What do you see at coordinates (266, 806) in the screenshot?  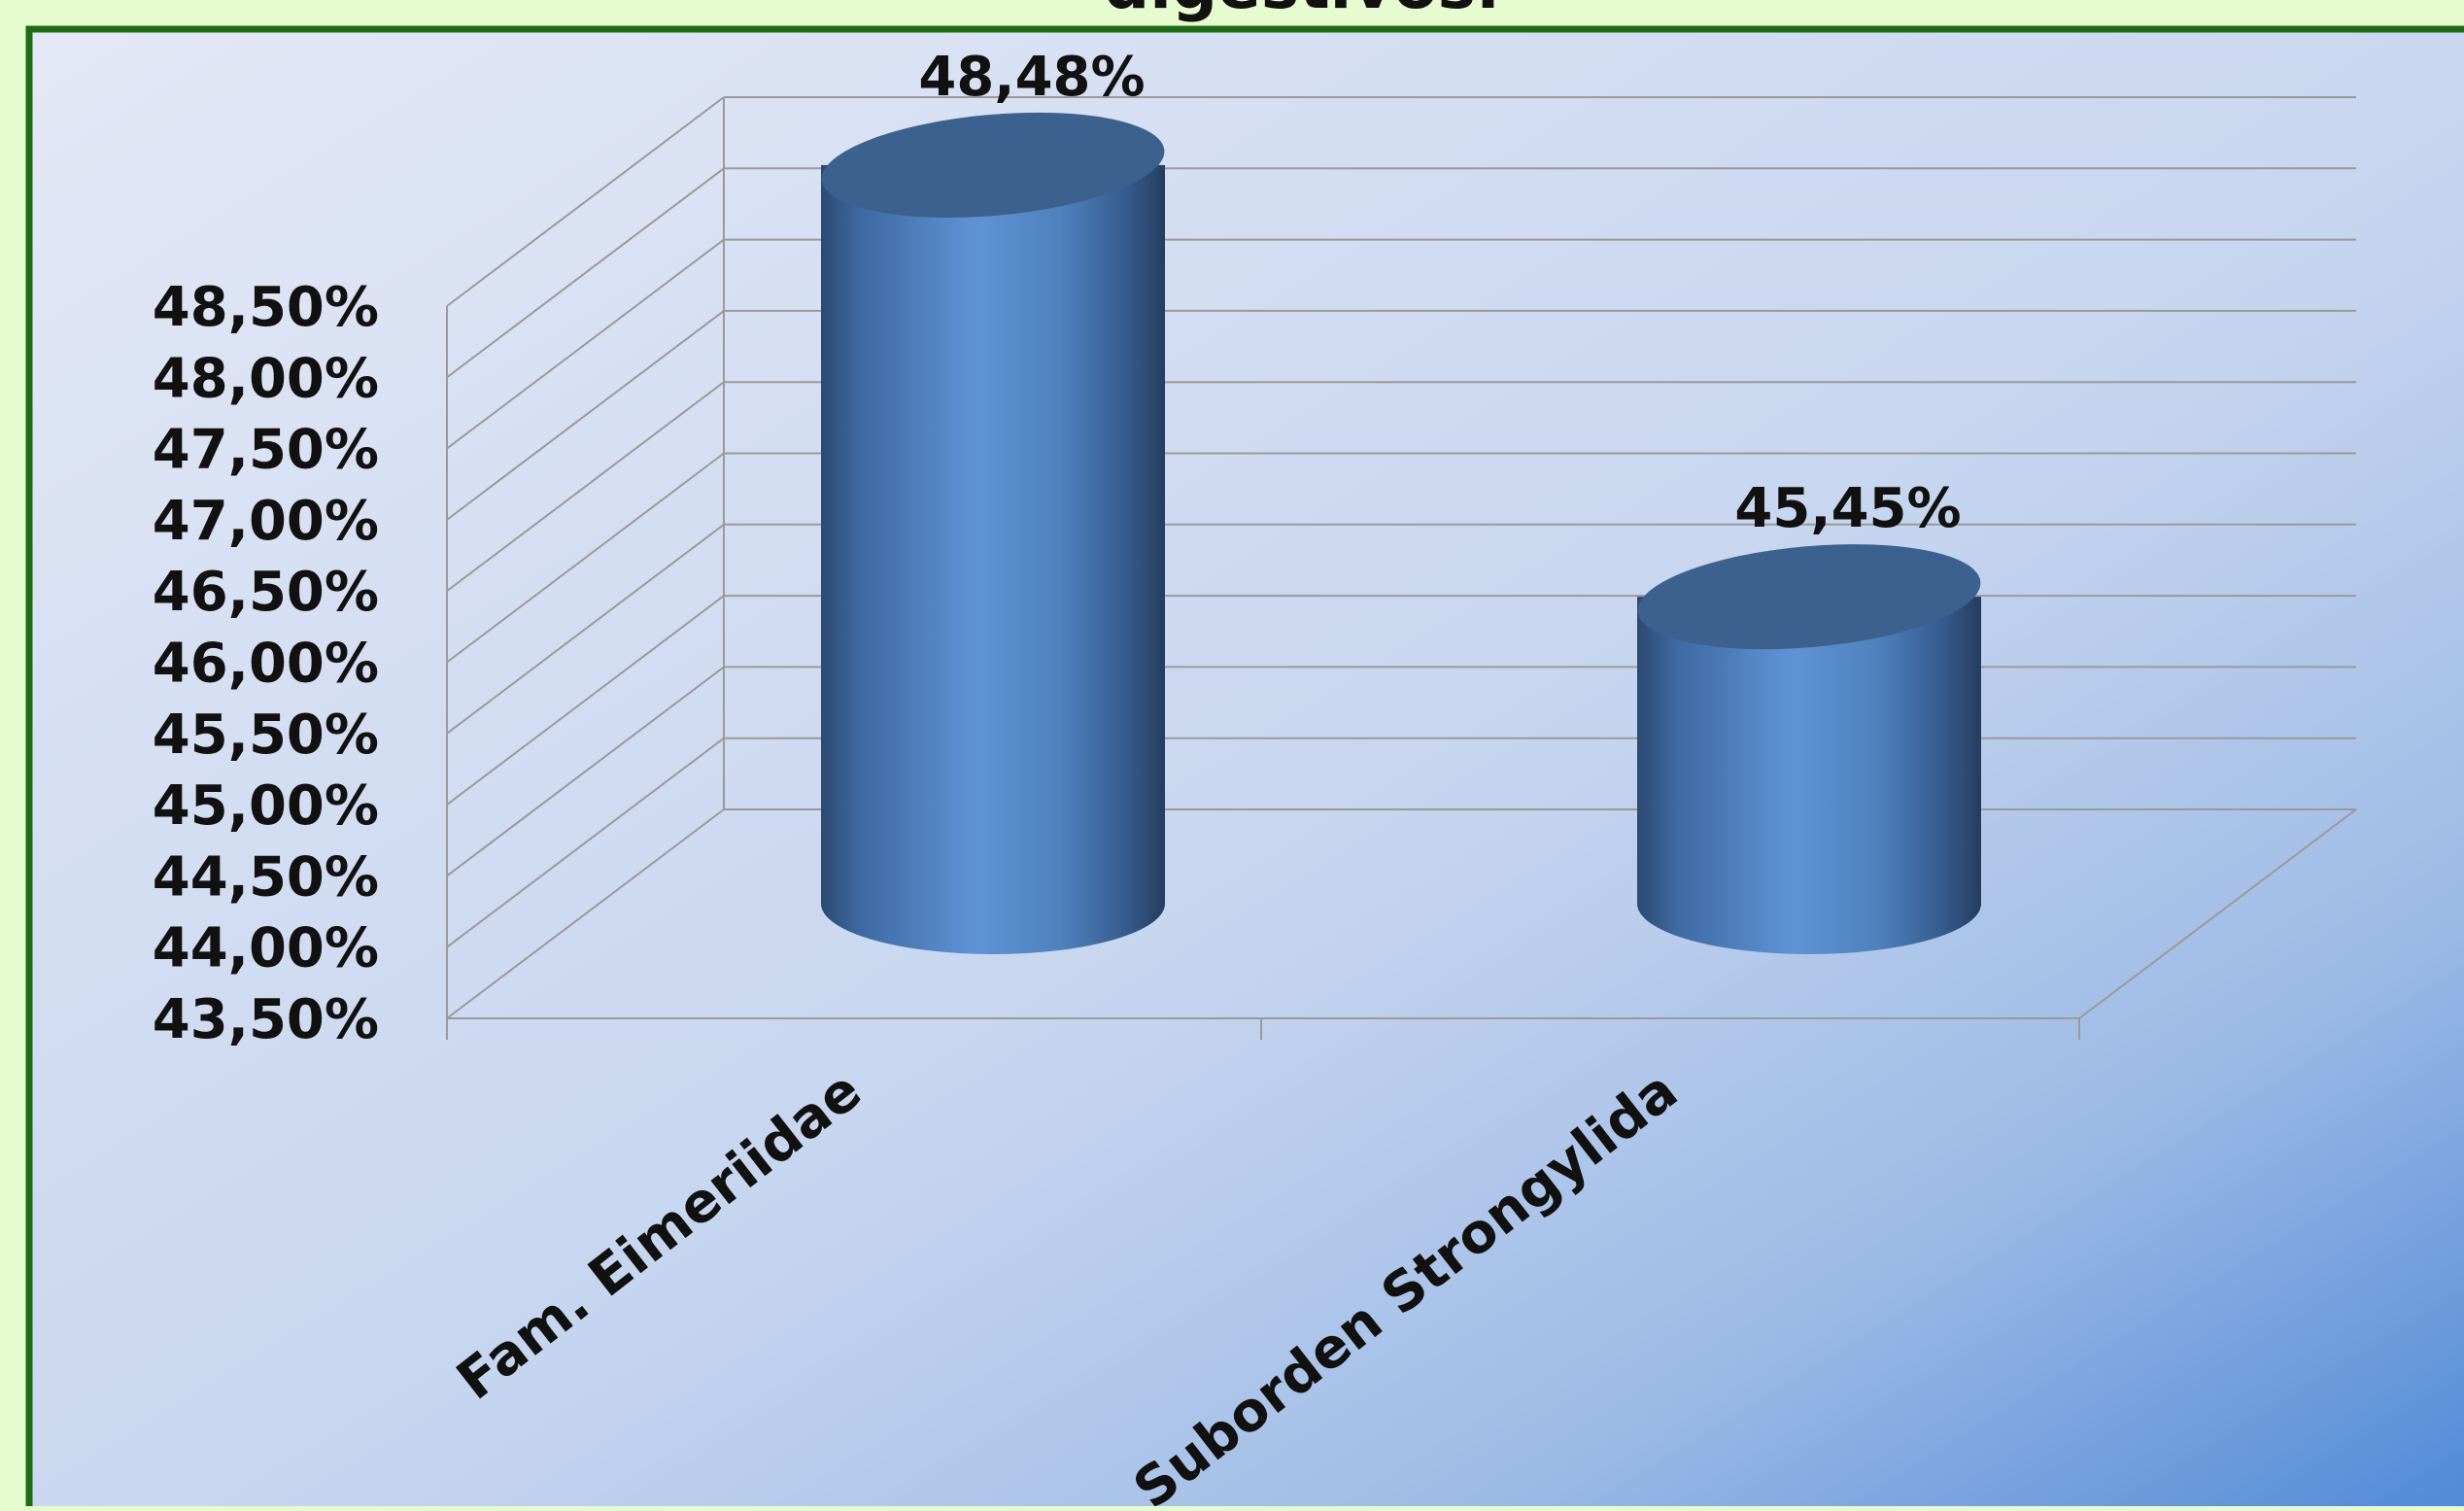 I see `y-tick-label: 45,00%` at bounding box center [266, 806].